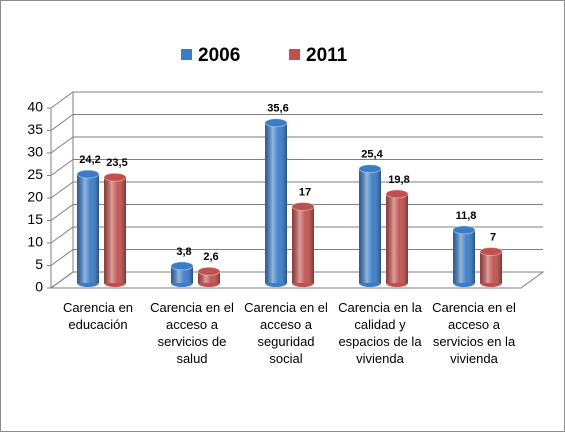  What do you see at coordinates (35, 197) in the screenshot?
I see `y-tick-label: 20` at bounding box center [35, 197].